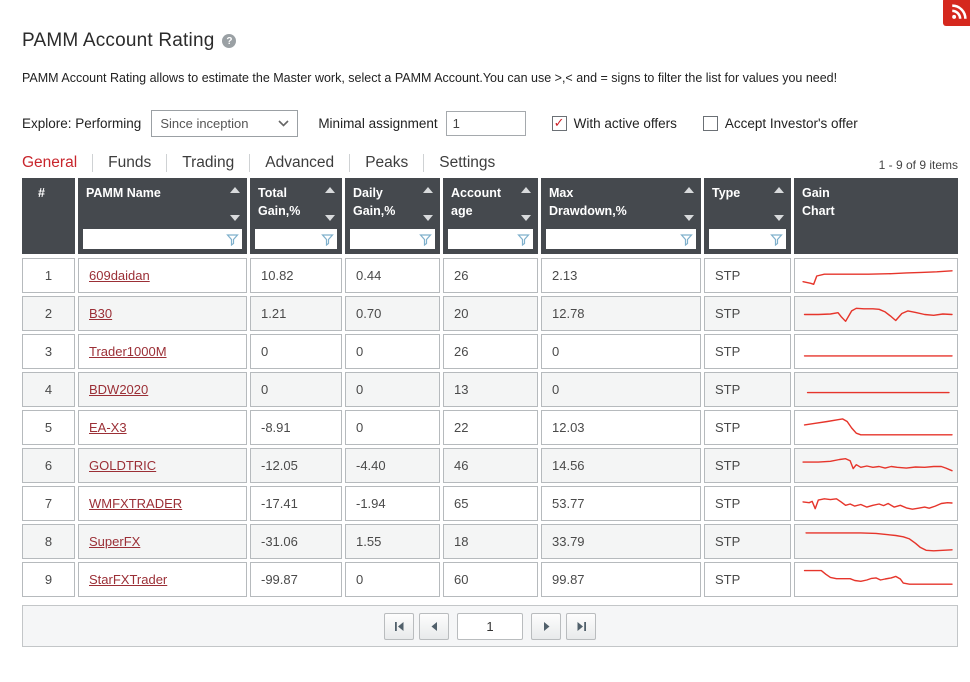 This screenshot has width=970, height=682. What do you see at coordinates (162, 465) in the screenshot?
I see `pamm-name-cell: GOLDTRIC` at bounding box center [162, 465].